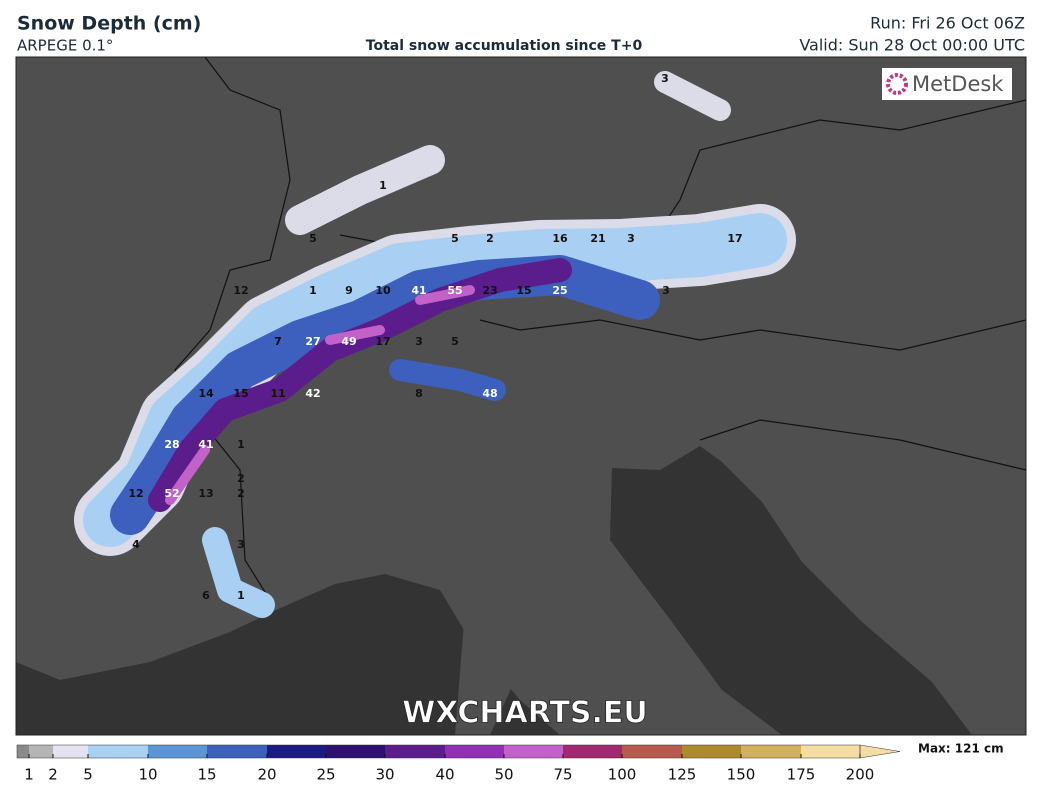 The image size is (1042, 800). Describe the element at coordinates (206, 595) in the screenshot. I see `map-label: 6` at that location.